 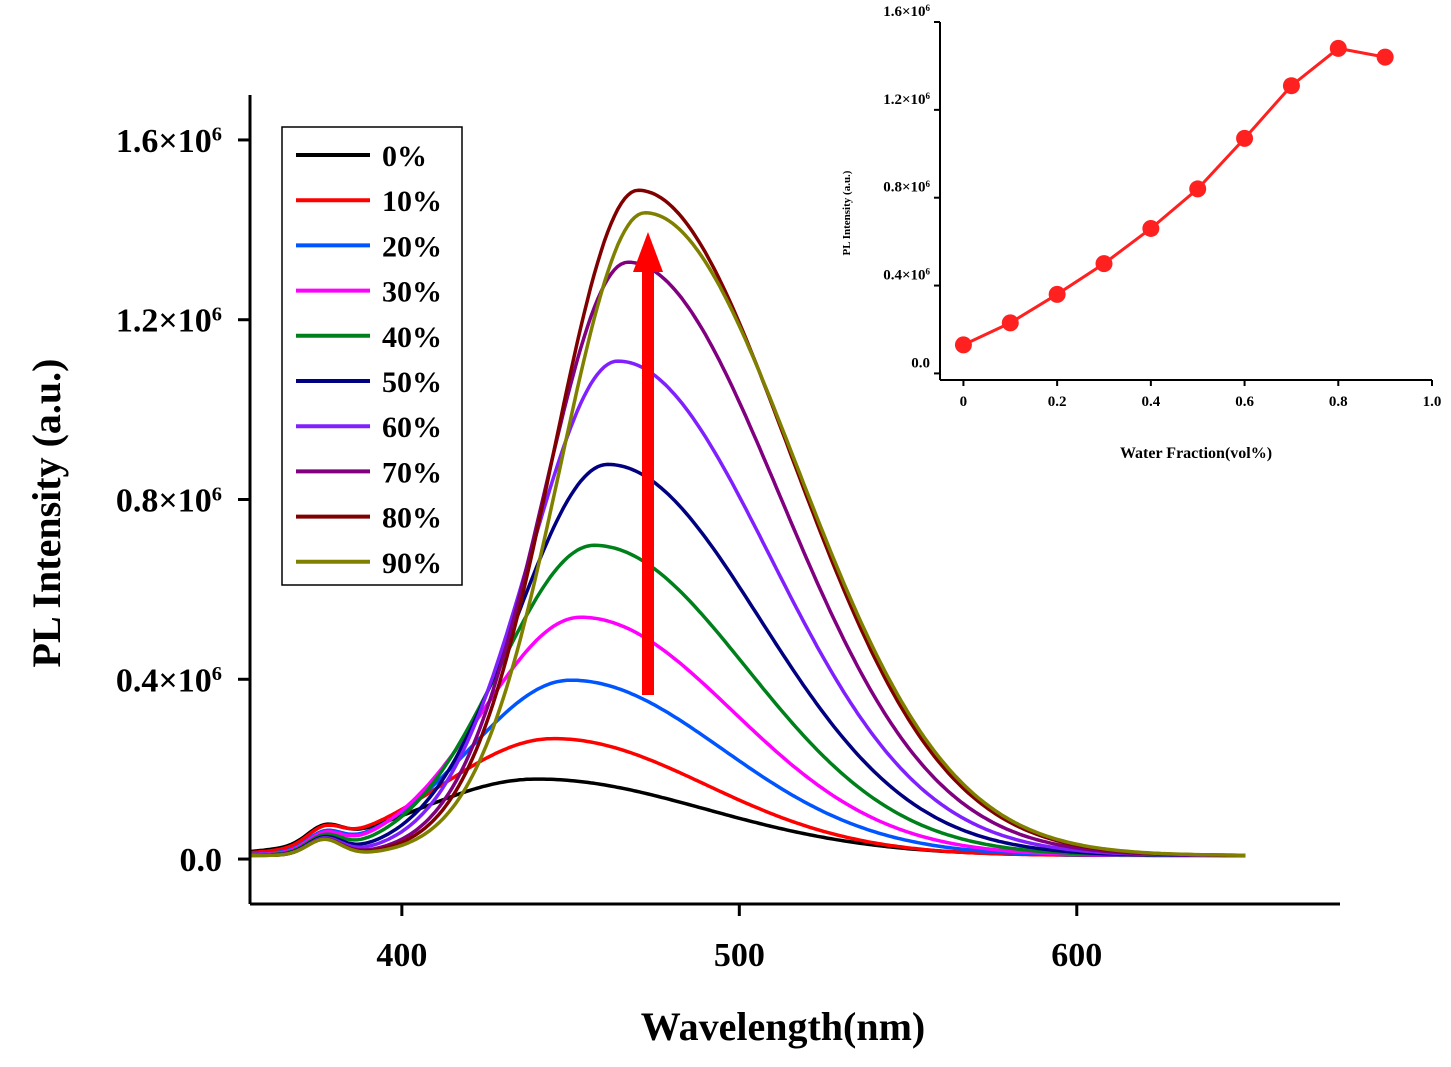 What do you see at coordinates (648, 252) in the screenshot?
I see `increase-arrow-head` at bounding box center [648, 252].